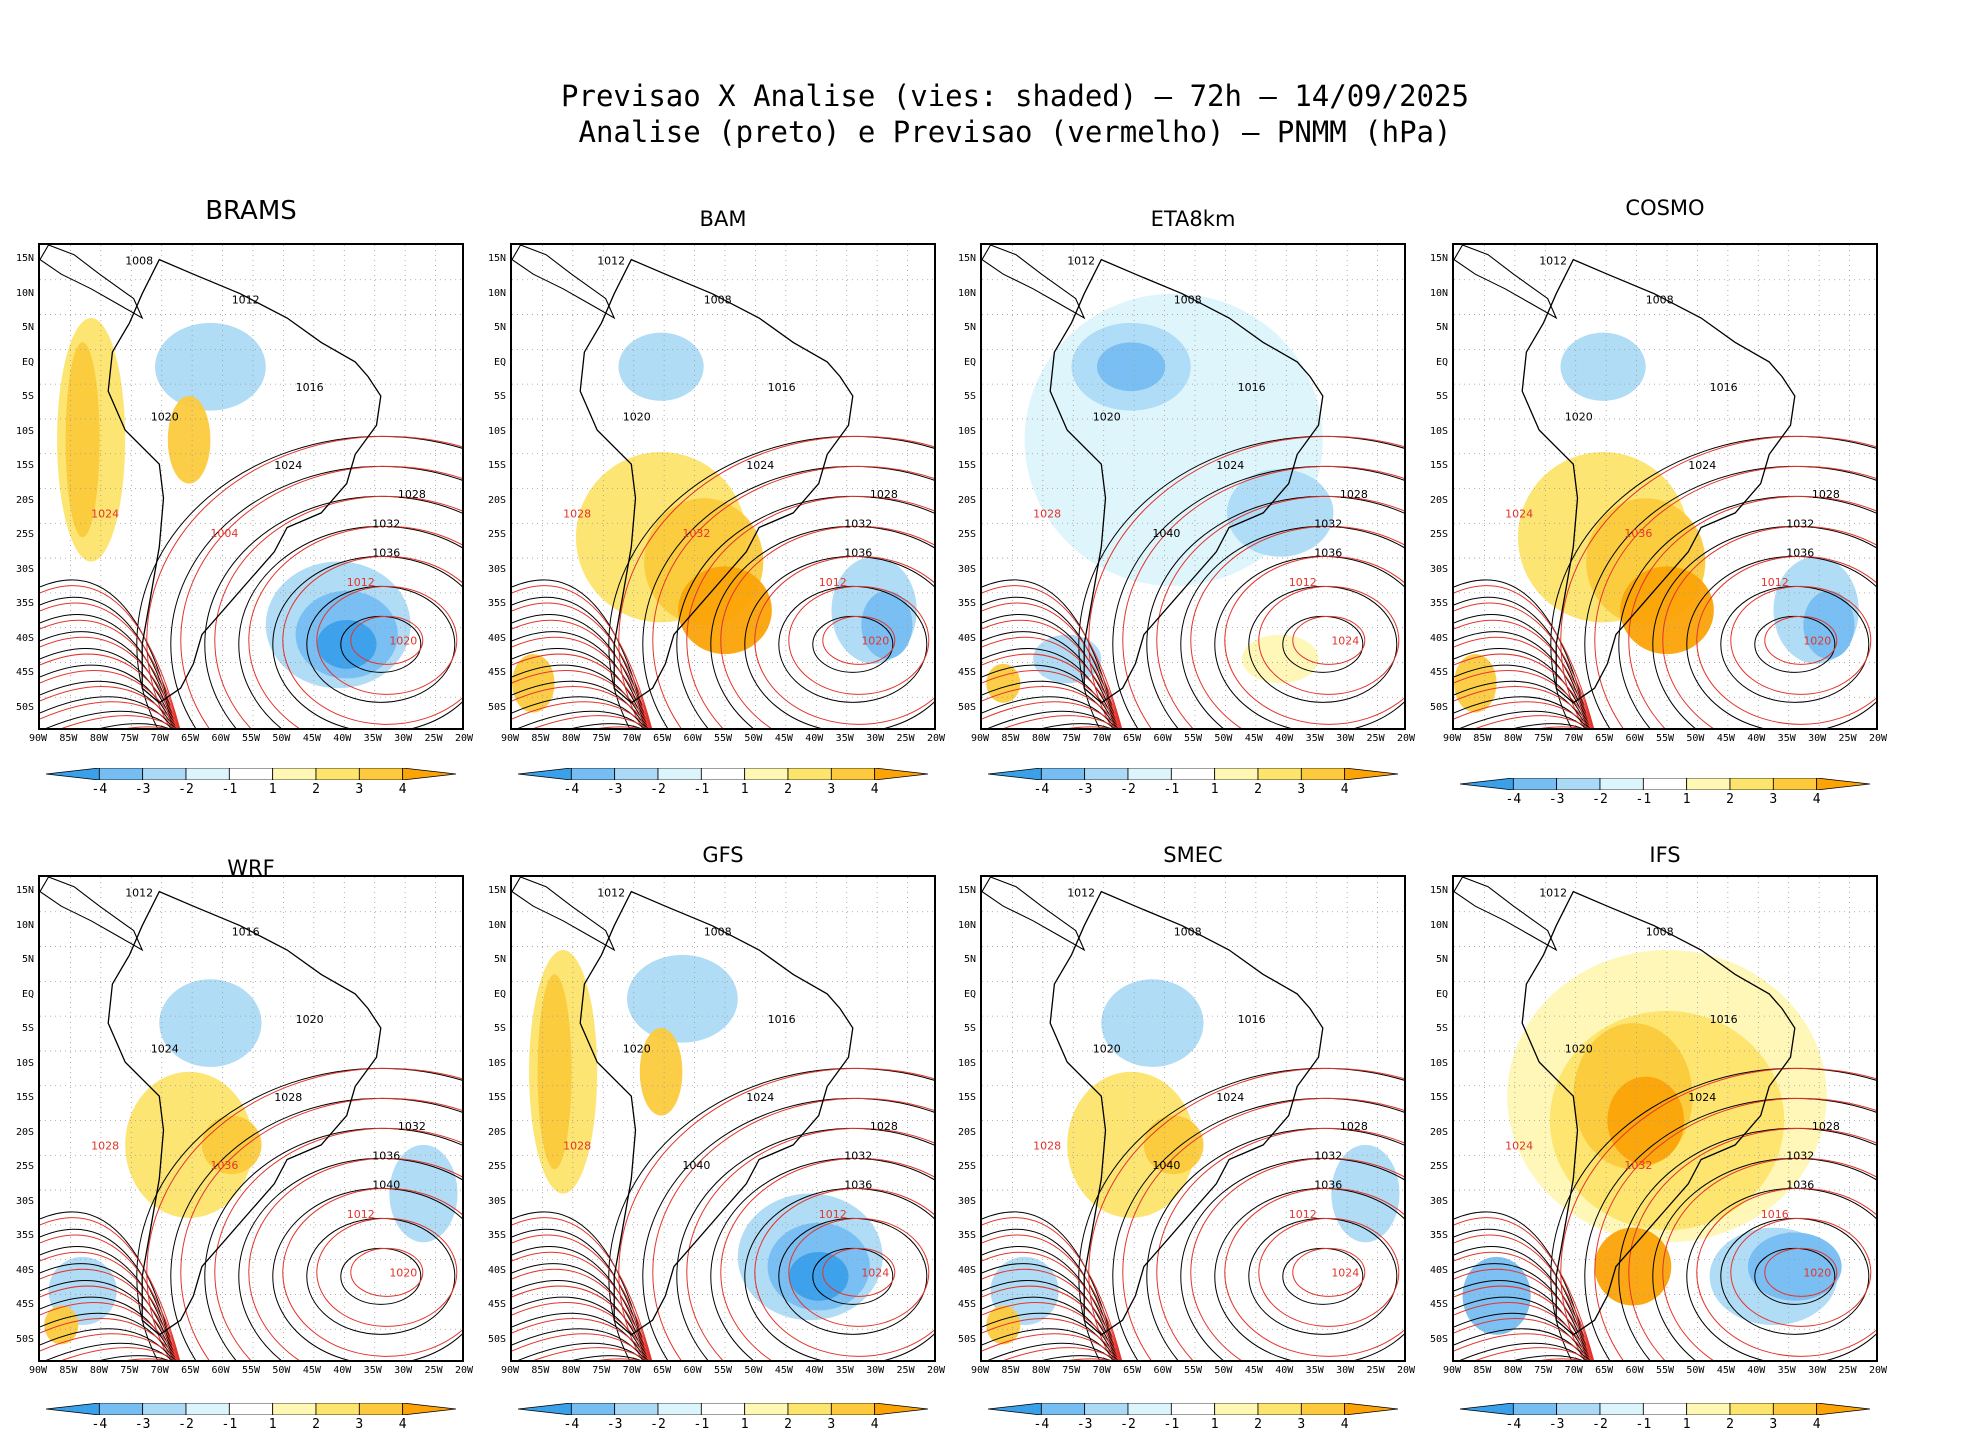 Image resolution: width=1964 pixels, height=1436 pixels. What do you see at coordinates (1284, 1370) in the screenshot?
I see `longitude-tick-label: 40W` at bounding box center [1284, 1370].